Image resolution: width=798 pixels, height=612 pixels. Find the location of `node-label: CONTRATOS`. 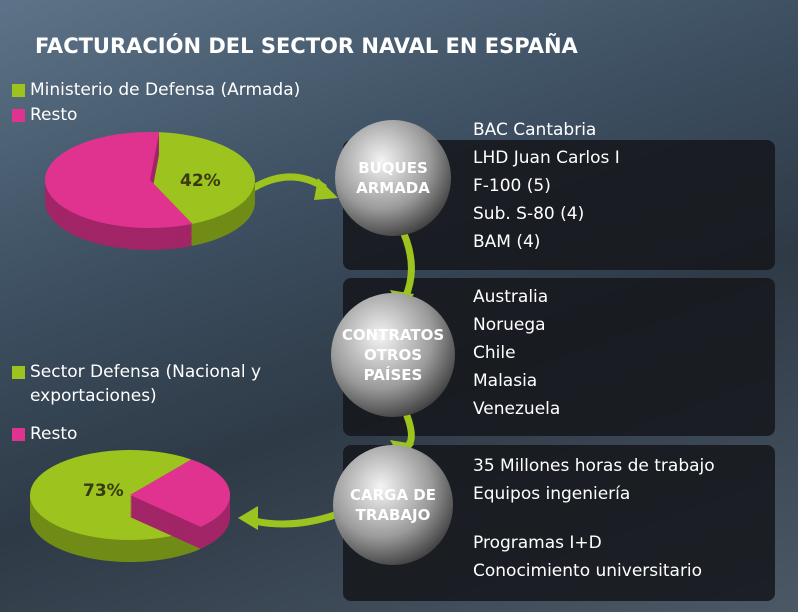

node-label: CONTRATOS is located at coordinates (393, 335).